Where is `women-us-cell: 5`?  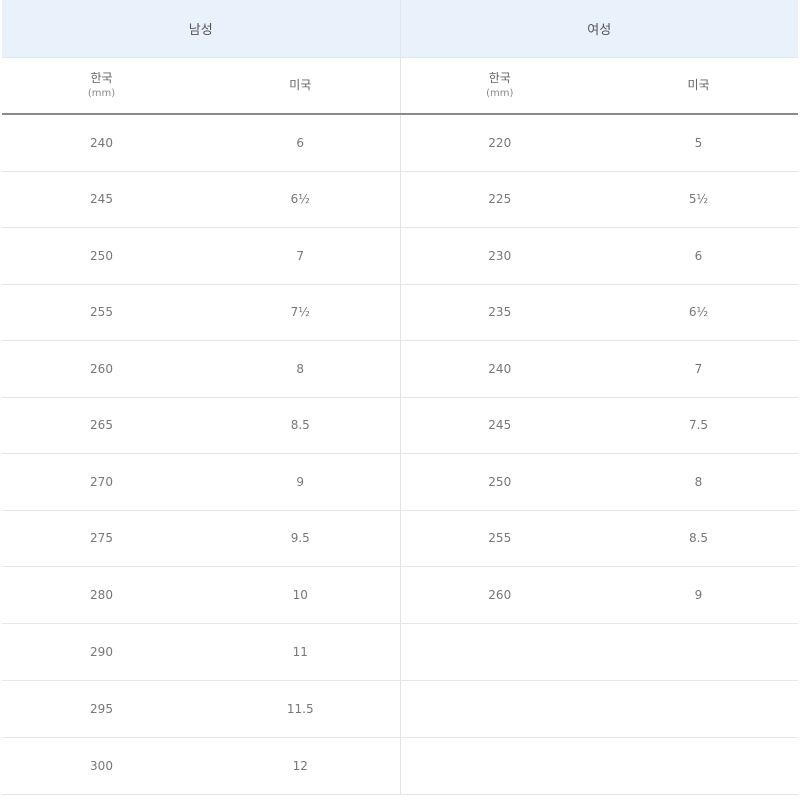 women-us-cell: 5 is located at coordinates (698, 143).